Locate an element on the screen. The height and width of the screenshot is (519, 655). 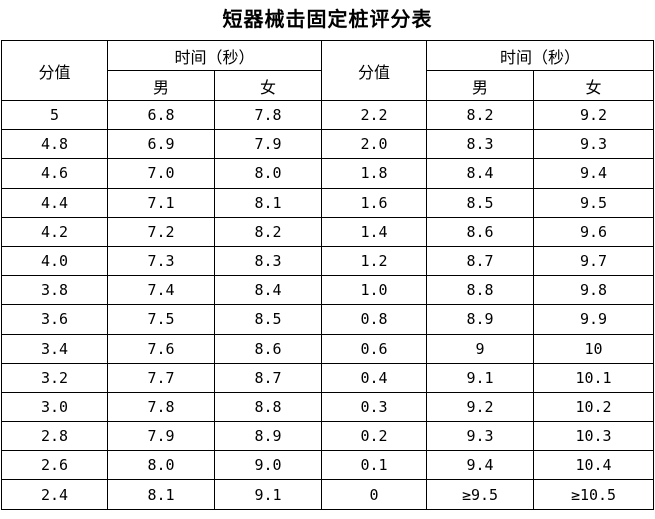
male-header-right: 男 is located at coordinates (480, 85).